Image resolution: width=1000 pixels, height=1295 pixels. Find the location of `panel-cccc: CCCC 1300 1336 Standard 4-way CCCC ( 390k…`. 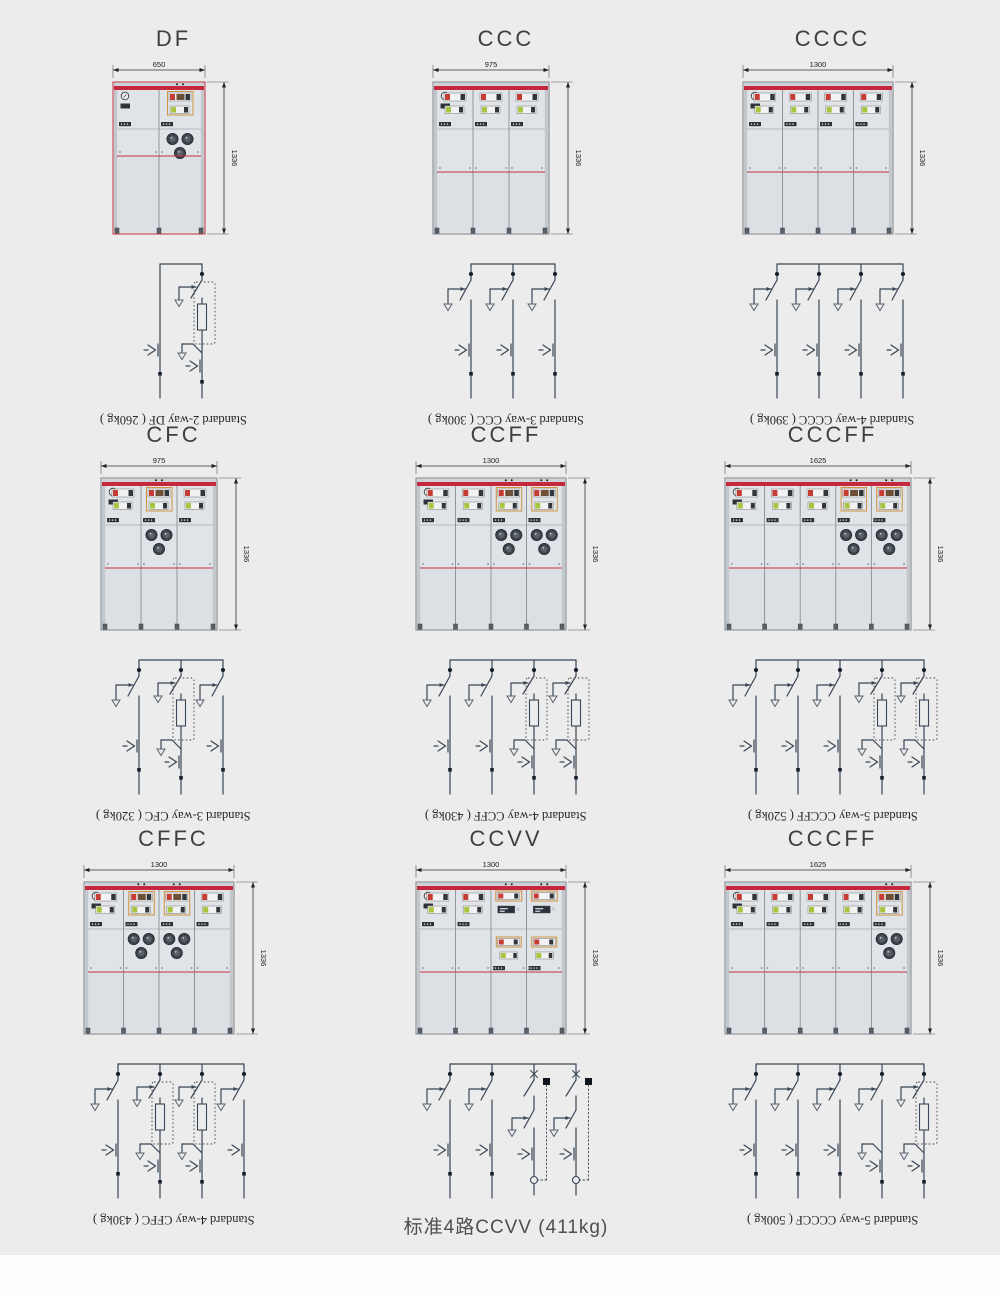

panel-cccc: CCCC 1300 1336 Standard 4-way CCCC ( 390k… is located at coordinates (832, 226).